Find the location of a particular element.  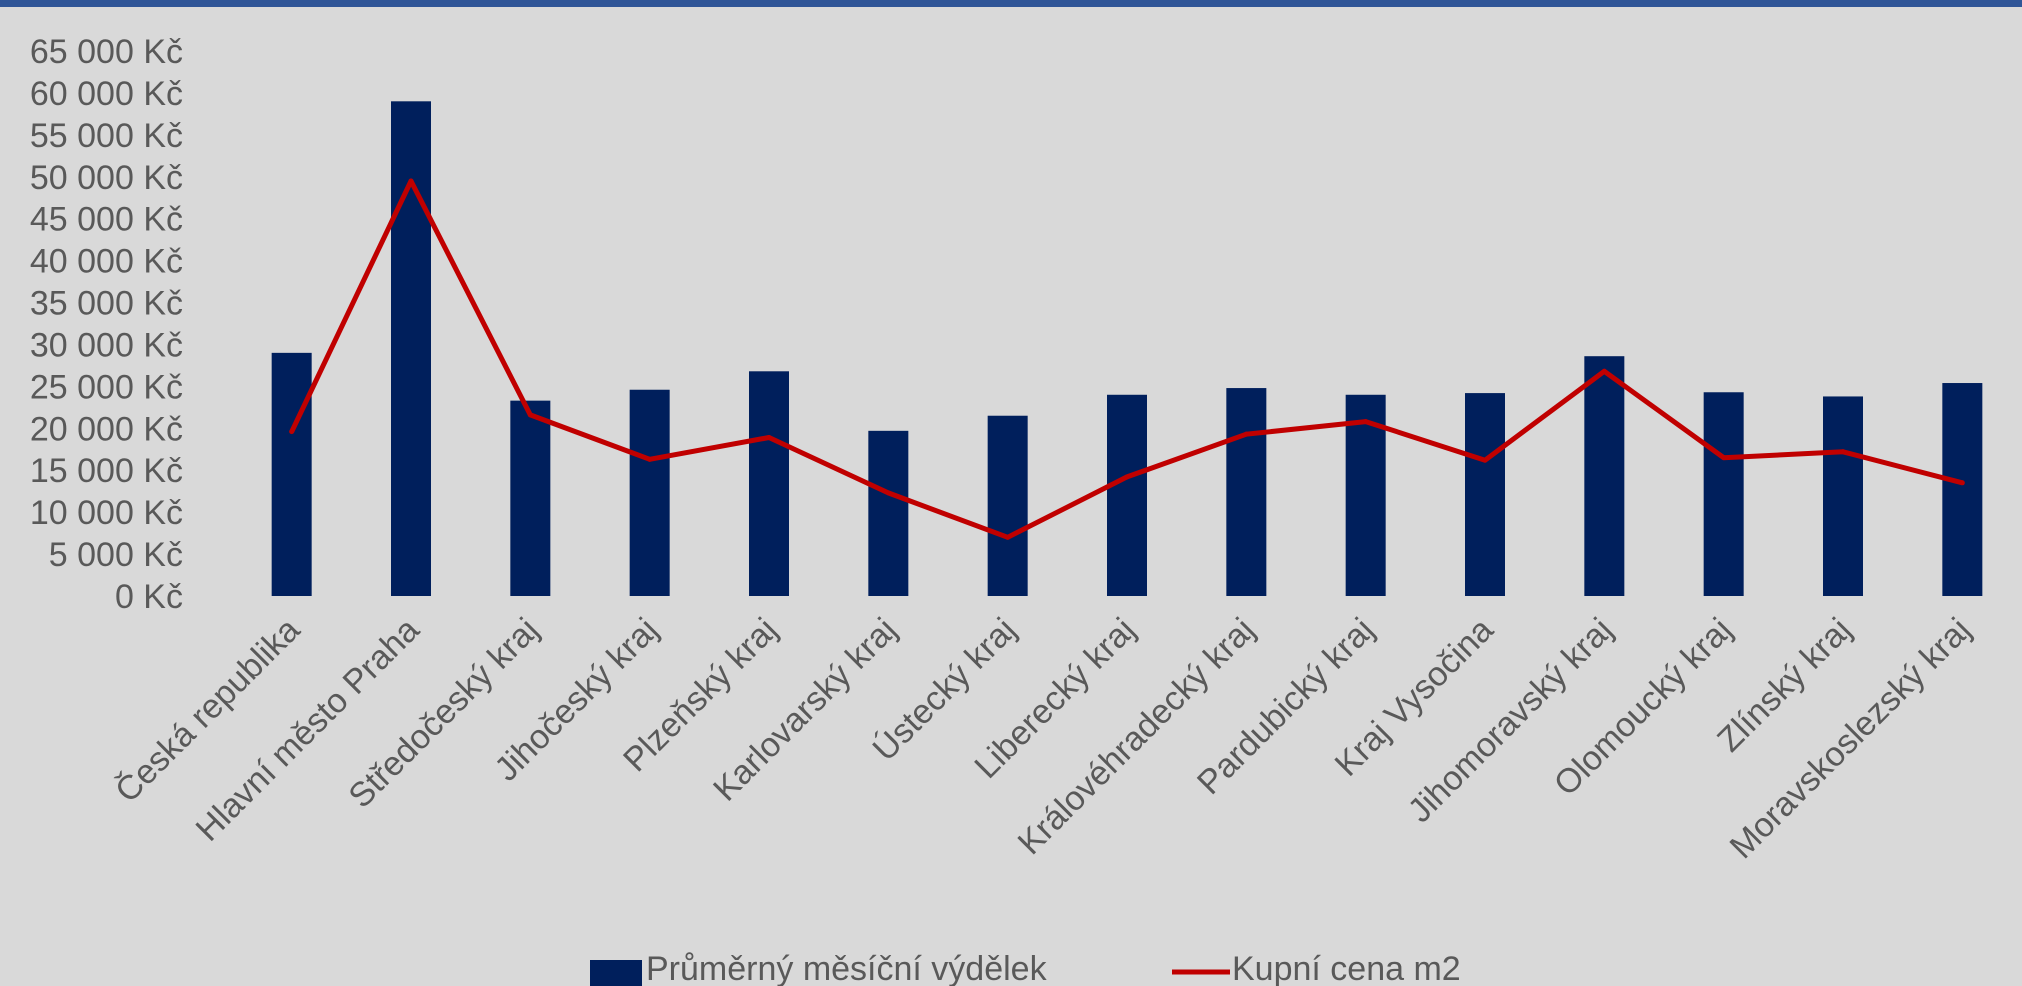

x-tick-label: Moravskoslezský kraj is located at coordinates (1850, 738).